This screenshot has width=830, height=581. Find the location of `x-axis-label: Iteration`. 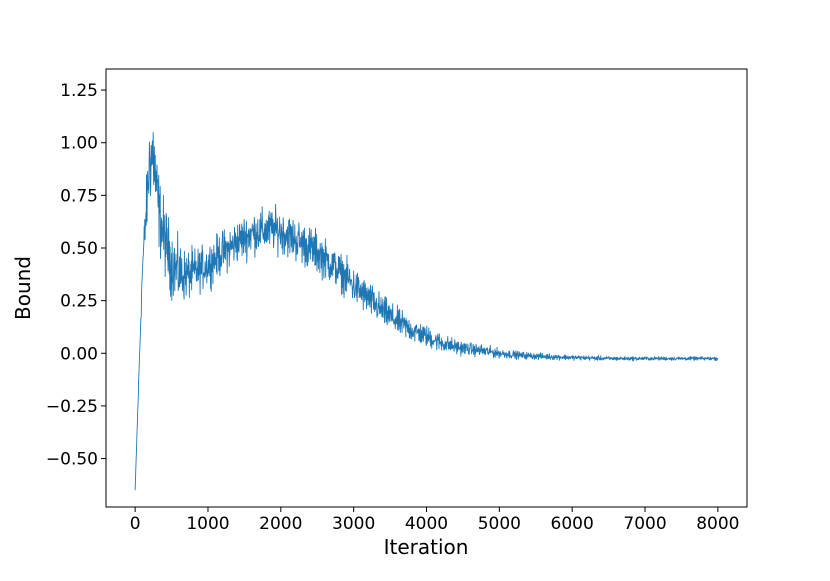

x-axis-label: Iteration is located at coordinates (426, 547).